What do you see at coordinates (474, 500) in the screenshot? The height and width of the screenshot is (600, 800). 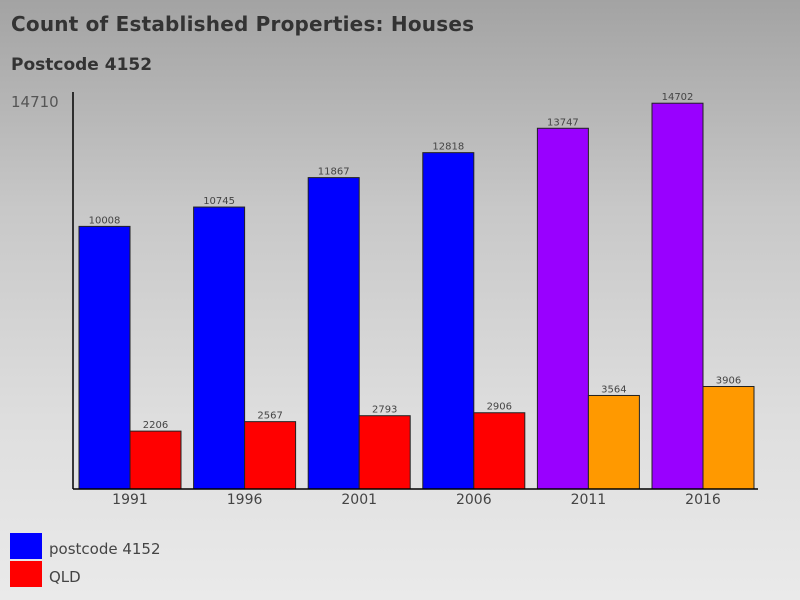 I see `x-tick-label-2006: 2006` at bounding box center [474, 500].